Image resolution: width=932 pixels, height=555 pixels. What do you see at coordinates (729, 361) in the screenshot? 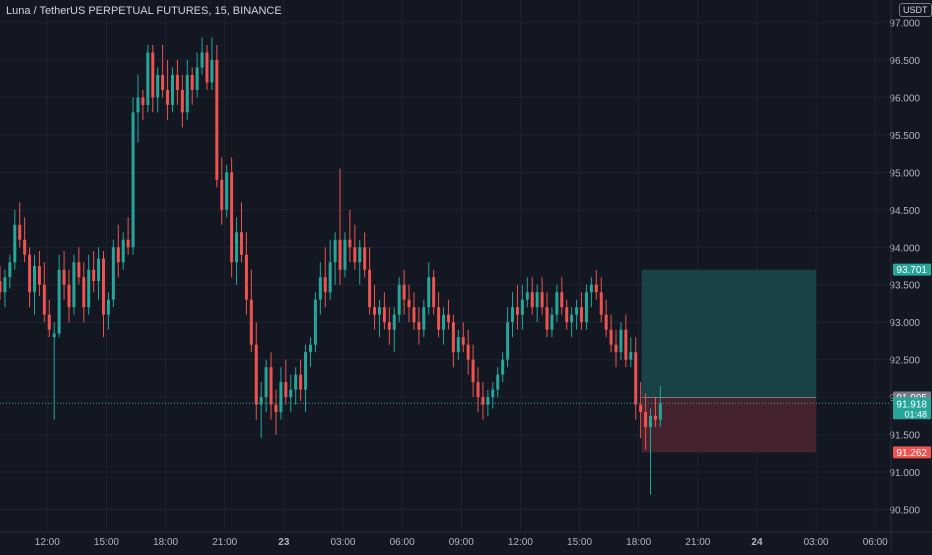
I see `position-tool` at bounding box center [729, 361].